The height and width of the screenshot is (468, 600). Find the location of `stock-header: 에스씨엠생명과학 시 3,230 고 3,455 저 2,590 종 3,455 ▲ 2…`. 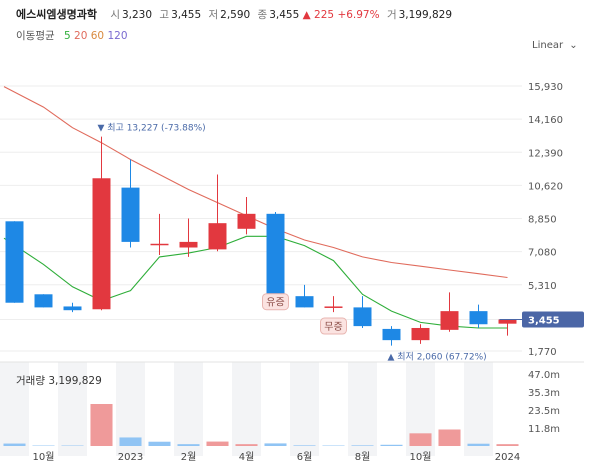

stock-header: 에스씨엠생명과학 시 3,230 고 3,455 저 2,590 종 3,455 ▲ 2… is located at coordinates (300, 29).